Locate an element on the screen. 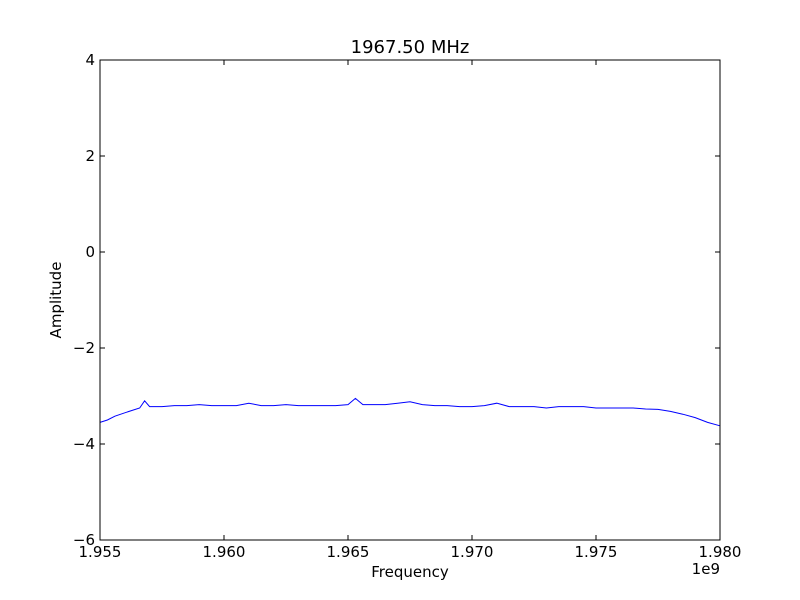 This screenshot has width=800, height=600. y-tick-label-5: 4 is located at coordinates (90, 60).